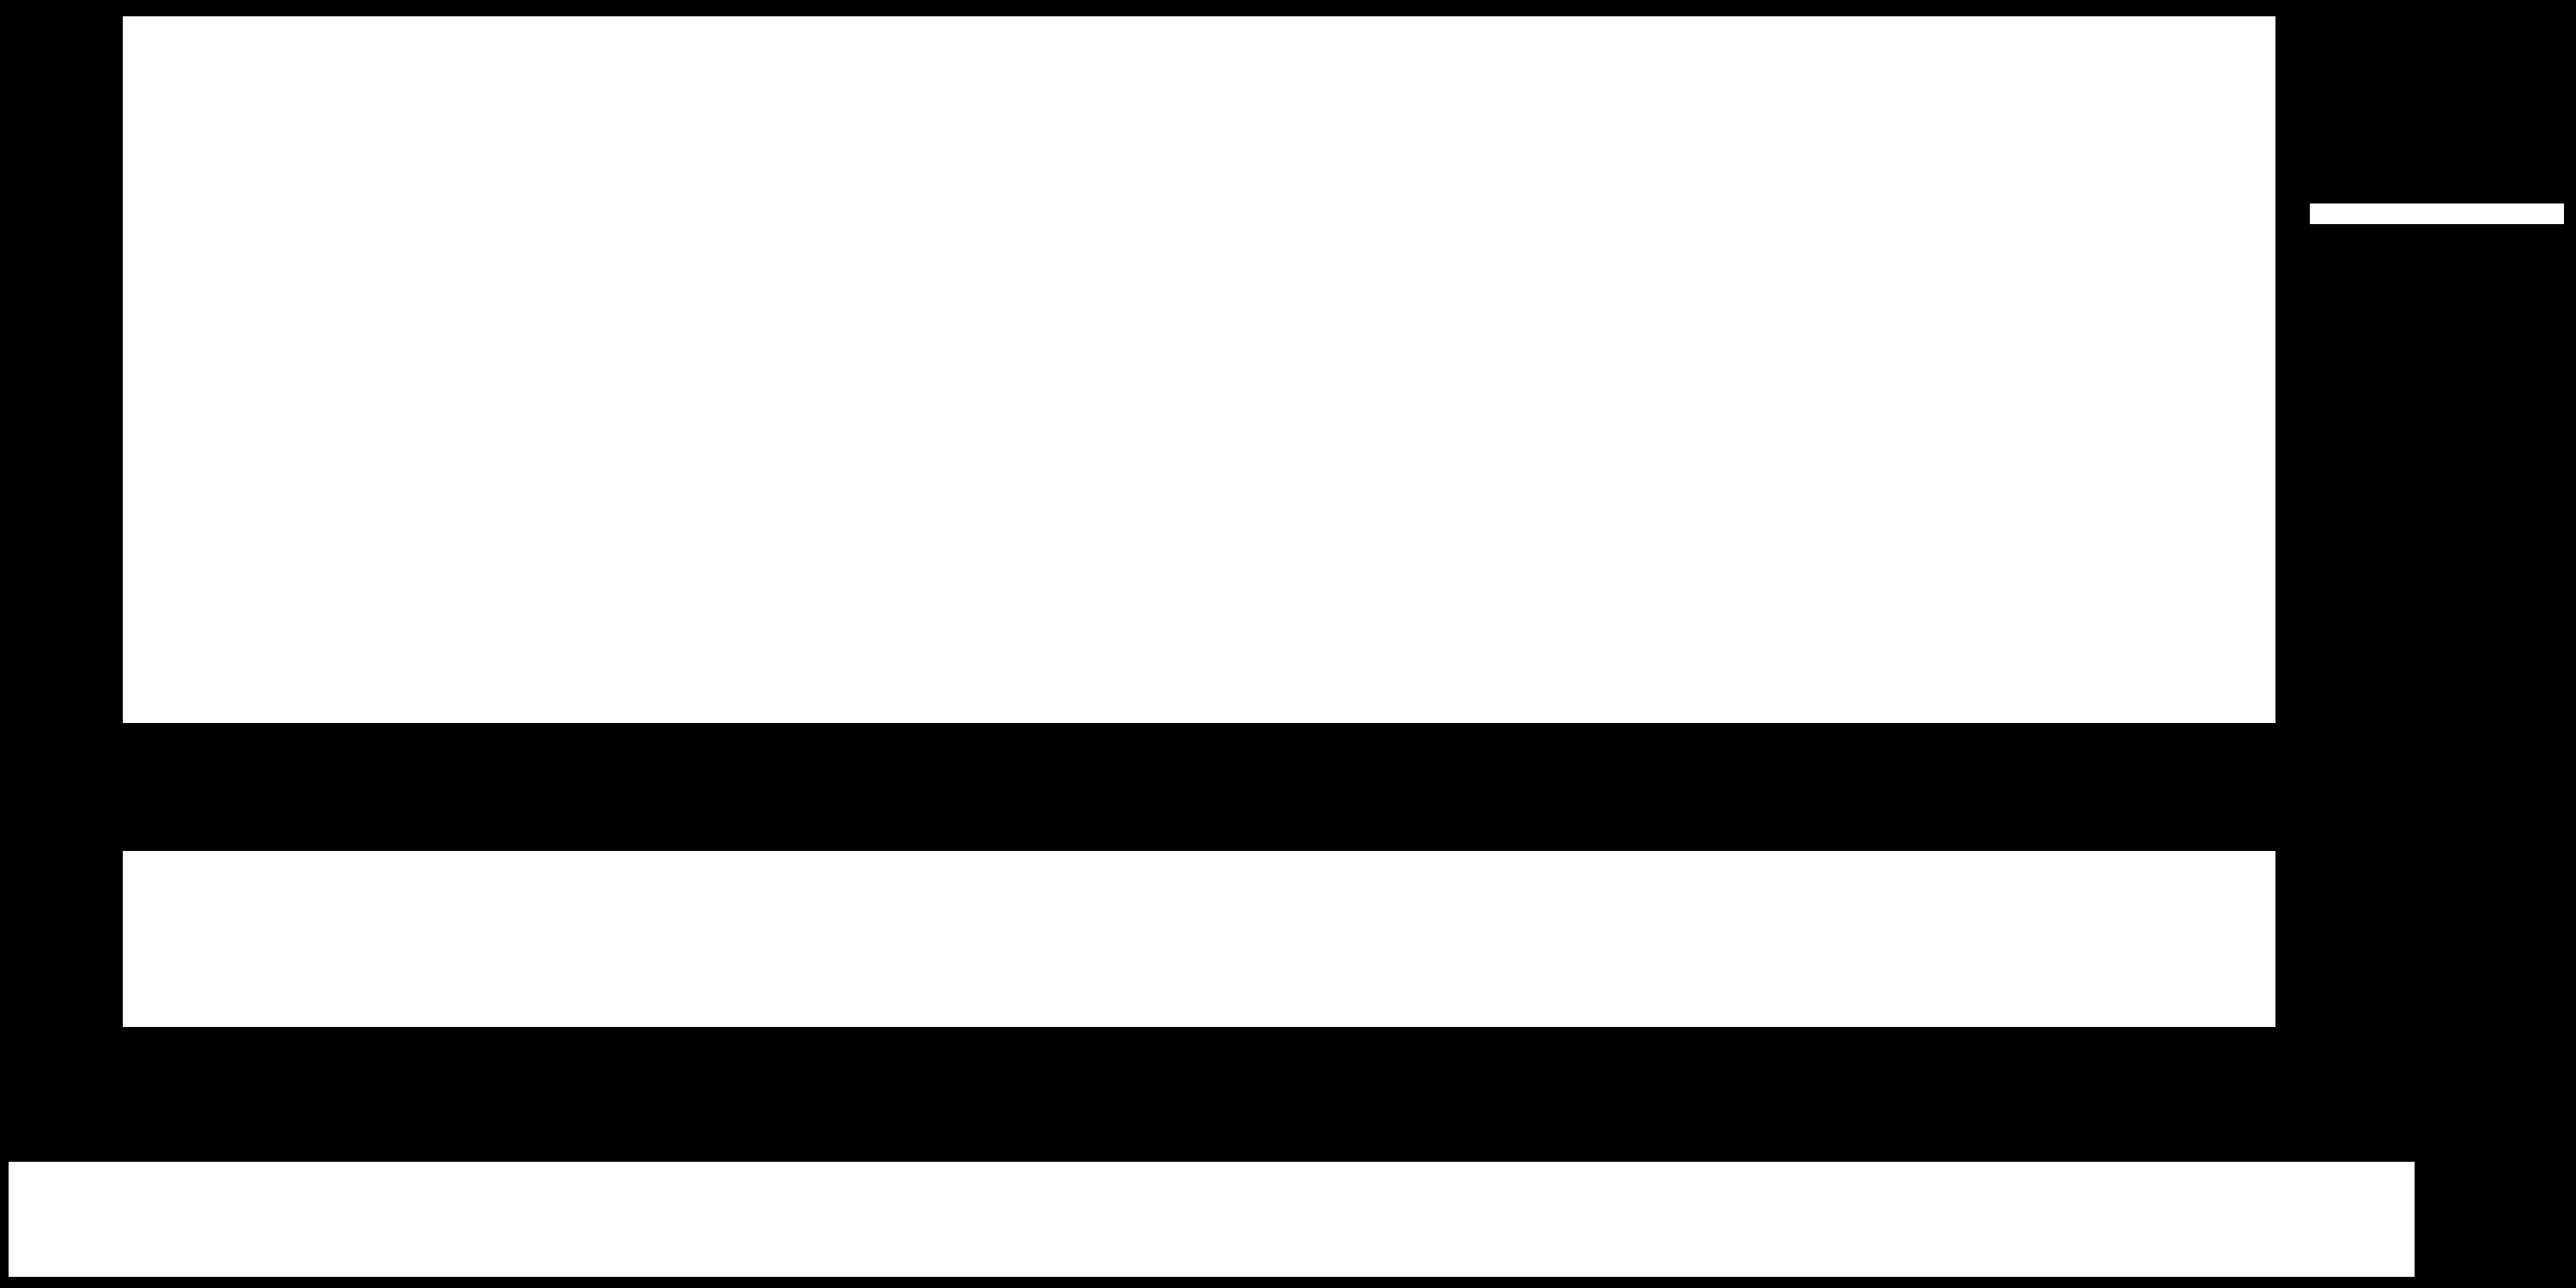 This screenshot has height=1288, width=2576. Describe the element at coordinates (1212, 1219) in the screenshot. I see `missing-legend` at that location.